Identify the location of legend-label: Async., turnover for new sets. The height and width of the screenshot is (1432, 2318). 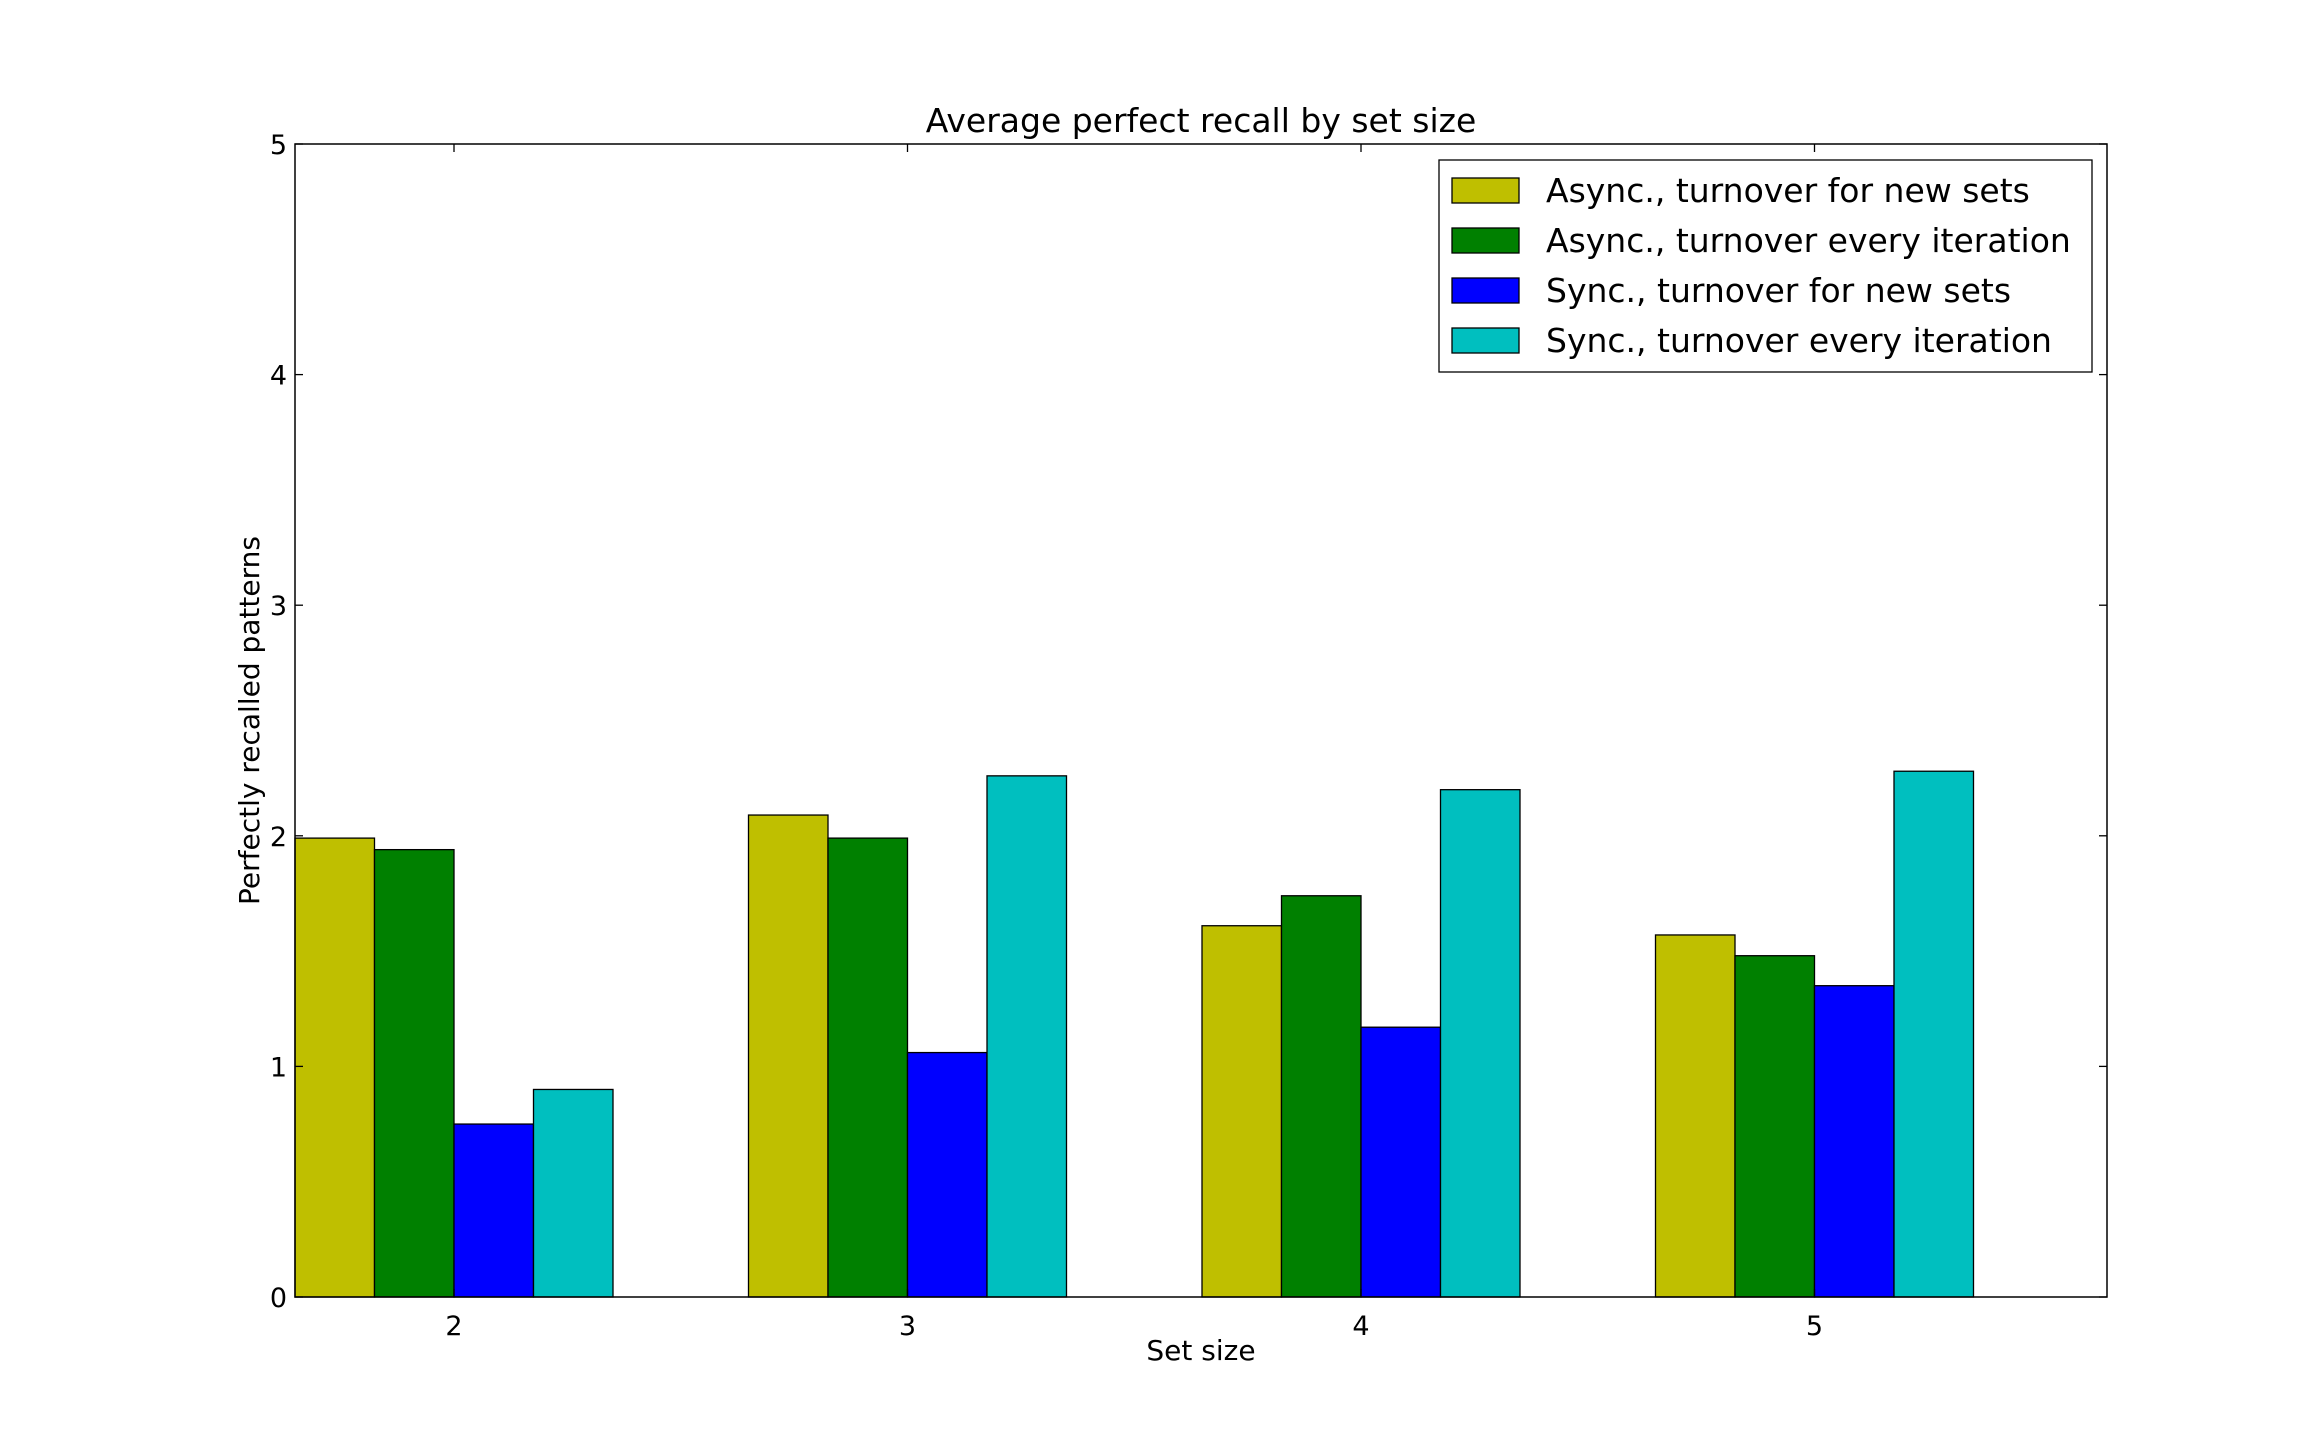
(1788, 190).